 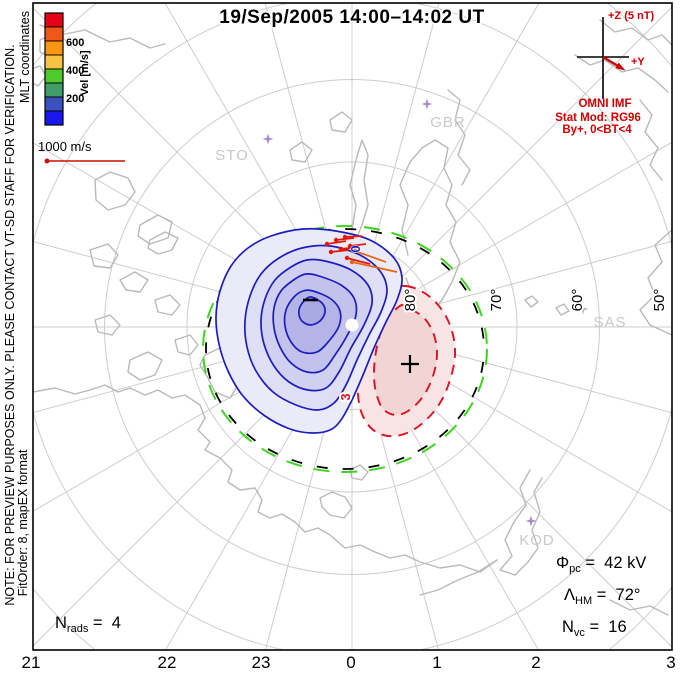 What do you see at coordinates (167, 662) in the screenshot?
I see `mlt-label-22: 22` at bounding box center [167, 662].